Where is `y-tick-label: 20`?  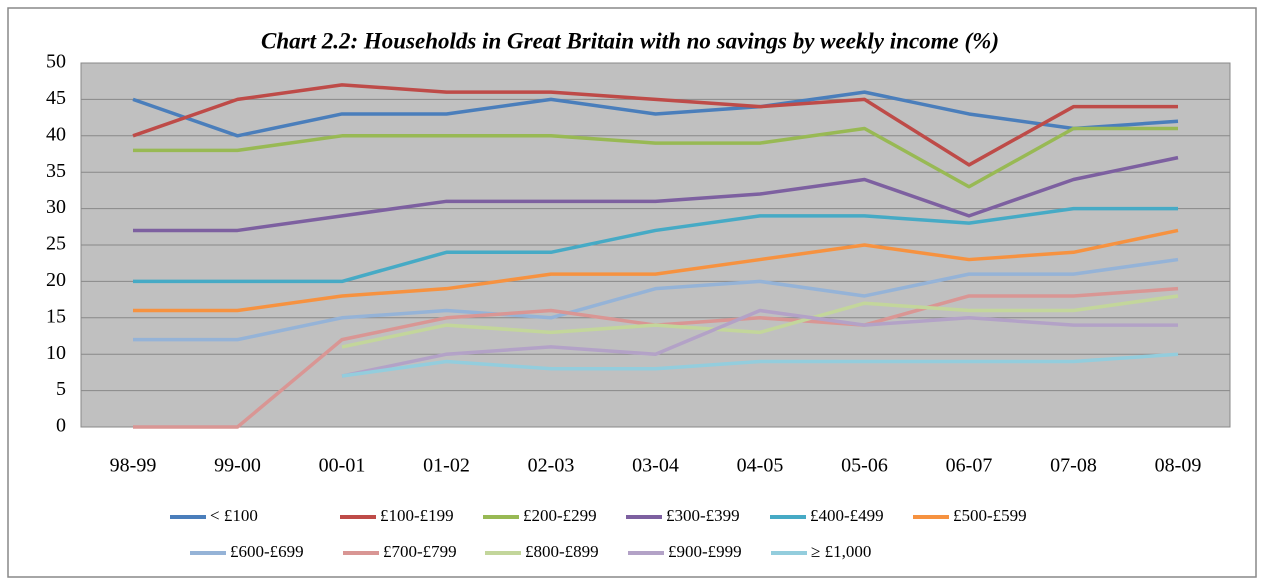
y-tick-label: 20 is located at coordinates (56, 280).